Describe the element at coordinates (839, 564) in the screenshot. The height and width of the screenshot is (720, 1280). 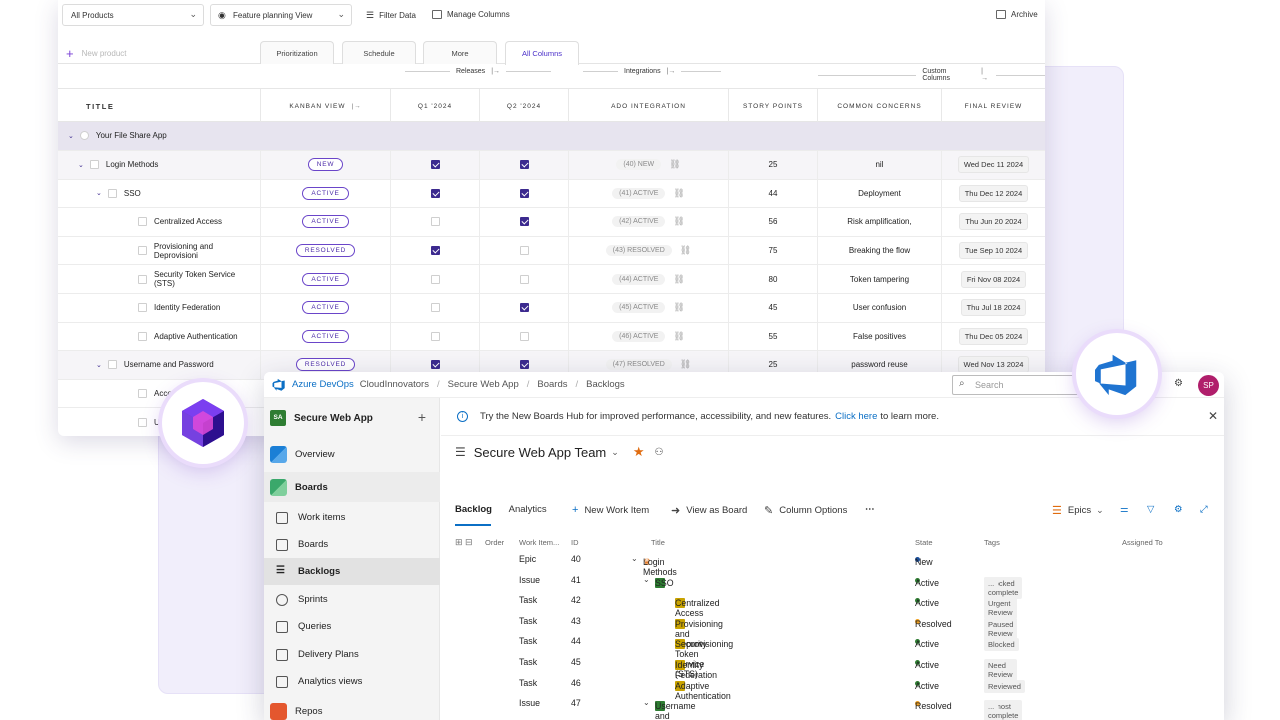
I see `backlog-row: Epic 40 ⌄ ♛ Login Methods New` at that location.